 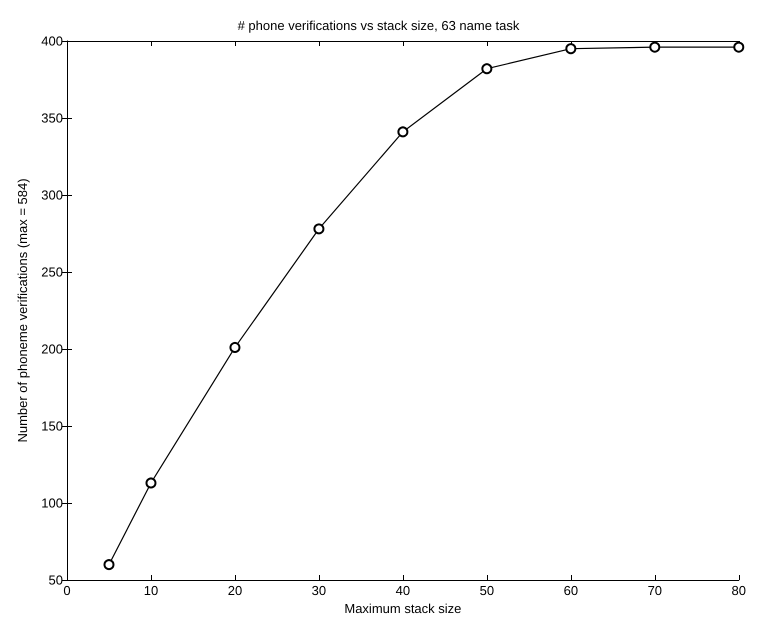 I want to click on x-tick-label: 10, so click(x=151, y=590).